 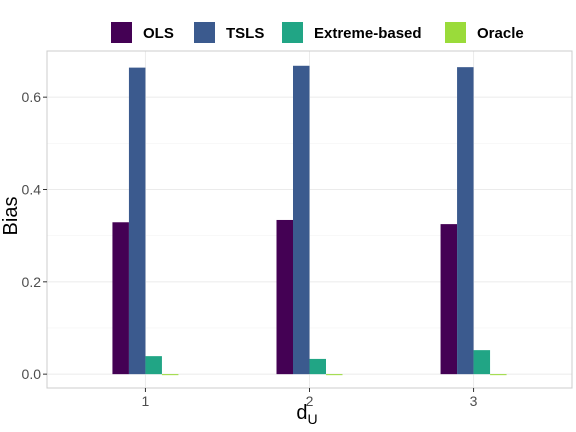 What do you see at coordinates (142, 32) in the screenshot?
I see `legend-item-ols: OLS` at bounding box center [142, 32].